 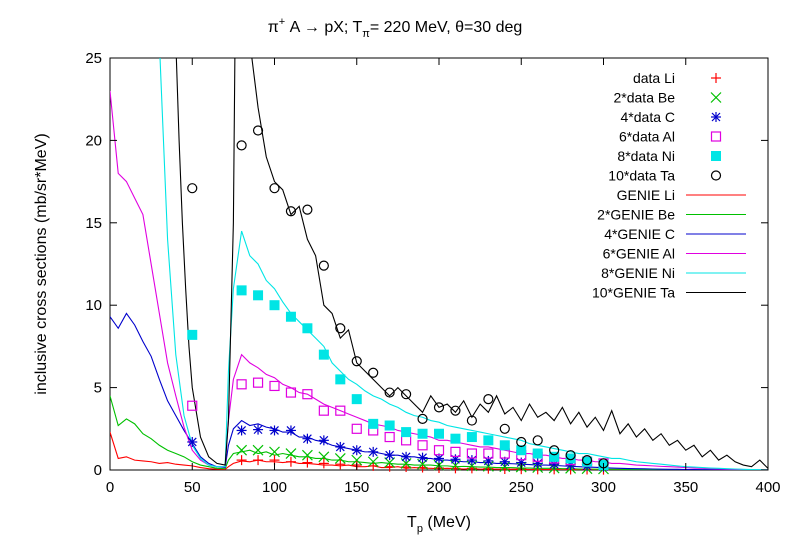 I want to click on y-tick-label: 20, so click(x=93, y=140).